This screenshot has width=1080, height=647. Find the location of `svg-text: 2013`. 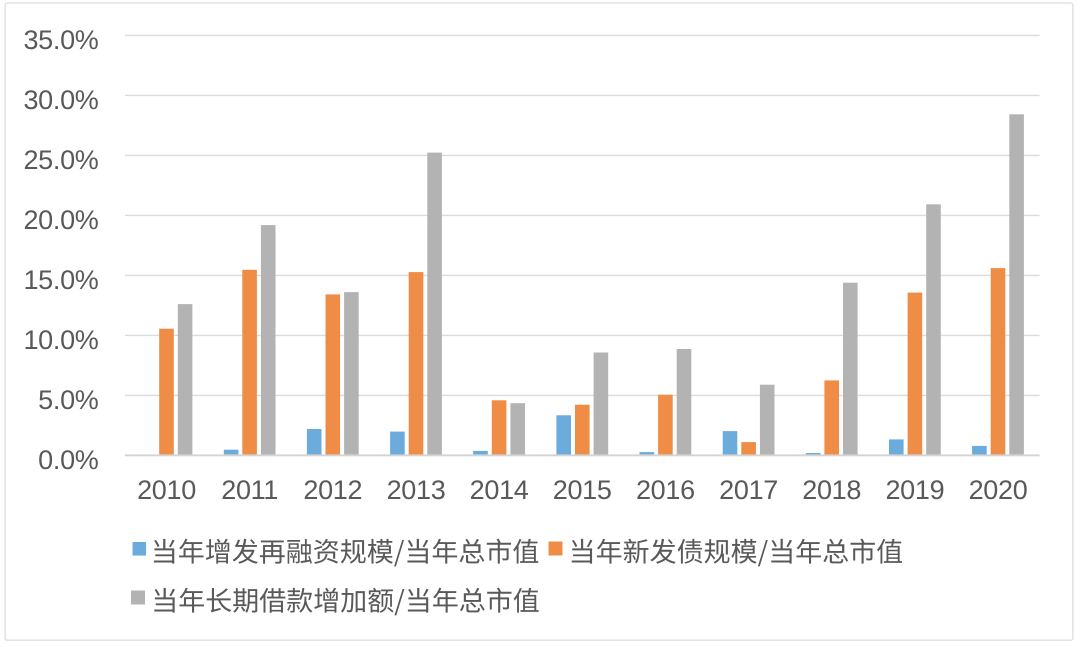

svg-text: 2013 is located at coordinates (416, 490).